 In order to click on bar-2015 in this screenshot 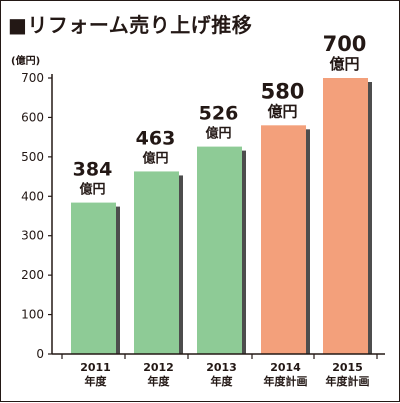, I will do `click(345, 216)`.